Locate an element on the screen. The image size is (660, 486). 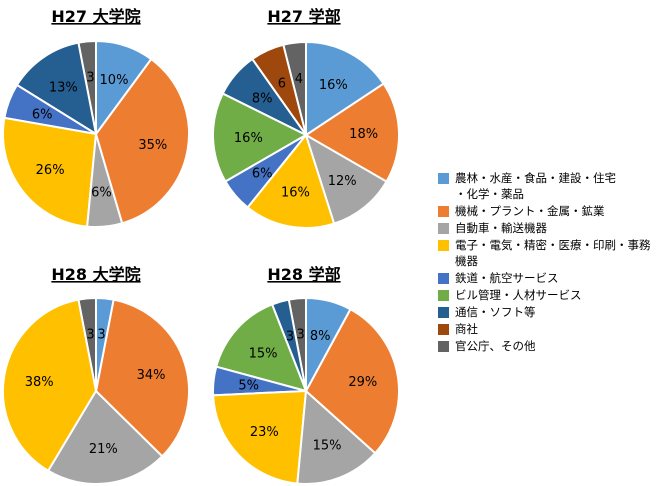
pie-chart-h27-graduate: H27 大学院 10% 35% 6% 26% 6% 13% 3 is located at coordinates (96, 117).